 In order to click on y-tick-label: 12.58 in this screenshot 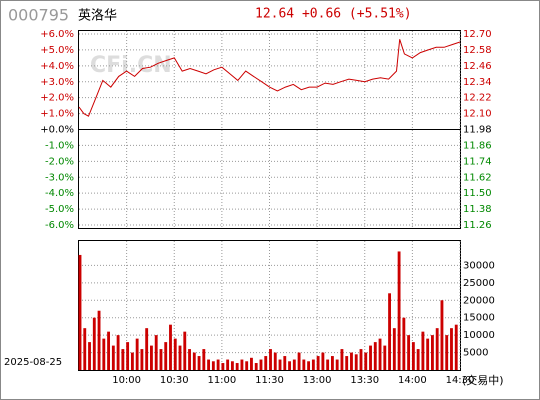, I will do `click(477, 50)`.